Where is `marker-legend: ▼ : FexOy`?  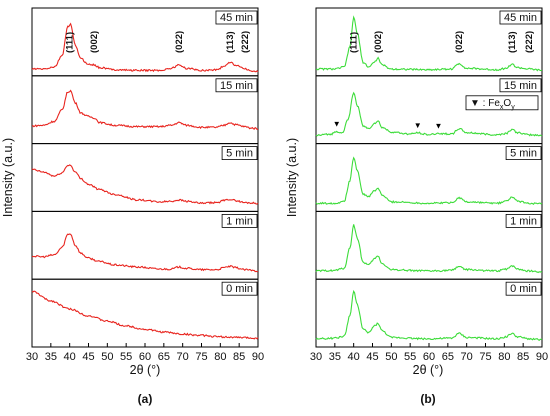 marker-legend: ▼ : FexOy is located at coordinates (502, 103).